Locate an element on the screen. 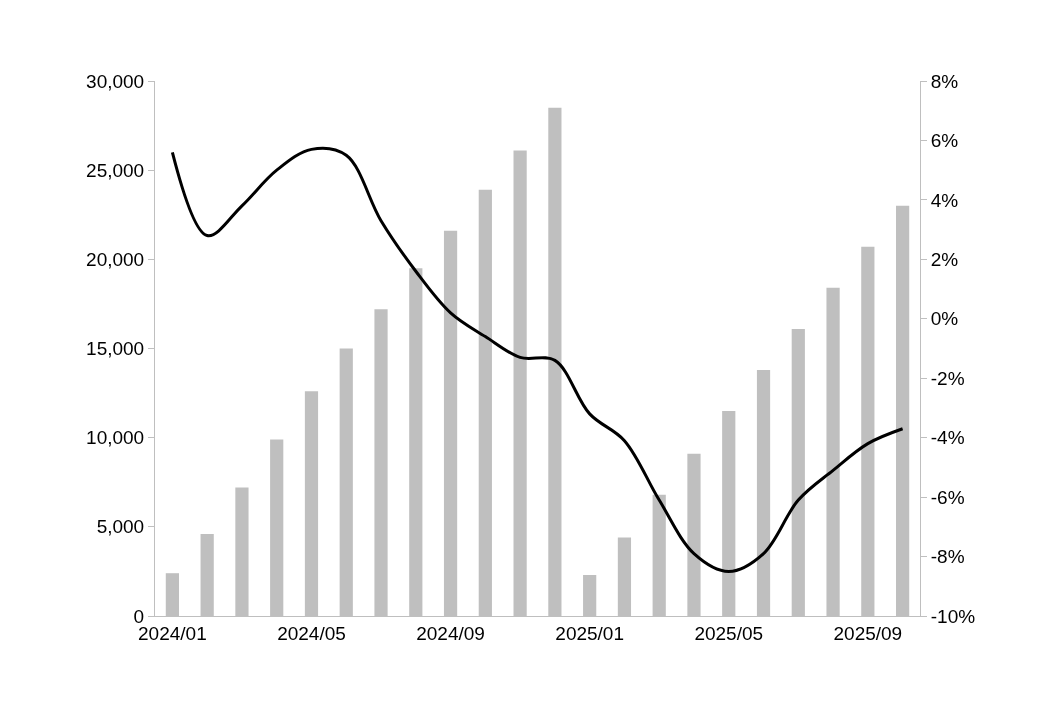 The height and width of the screenshot is (706, 1045). y2-tick-label: -4% is located at coordinates (947, 438).